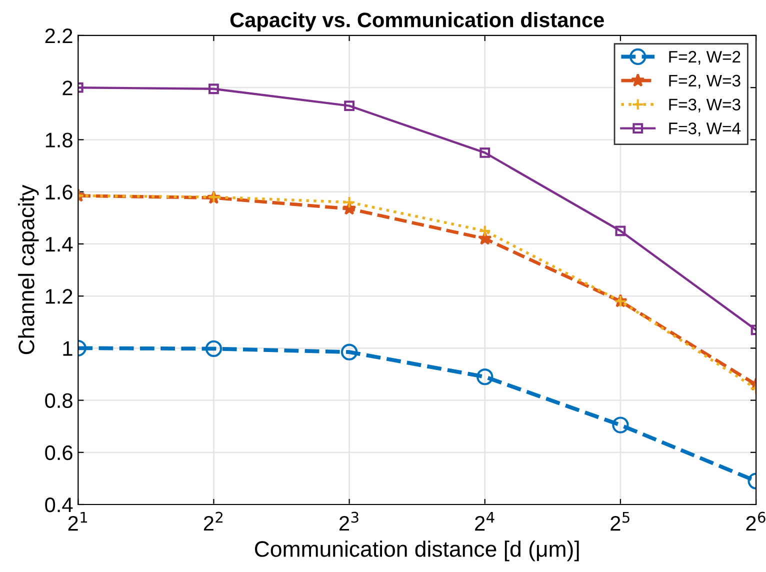 This screenshot has width=766, height=572. What do you see at coordinates (416, 551) in the screenshot?
I see `x-axis-title: Communication distance [d (μm)]` at bounding box center [416, 551].